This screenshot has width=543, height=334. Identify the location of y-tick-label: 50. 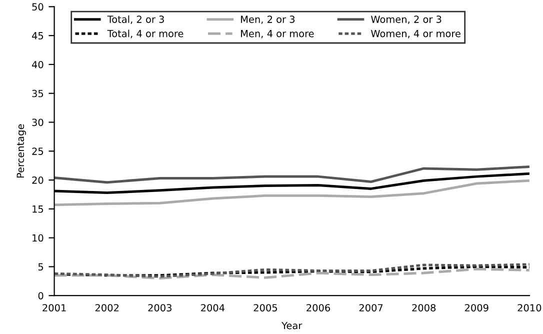
(38, 7).